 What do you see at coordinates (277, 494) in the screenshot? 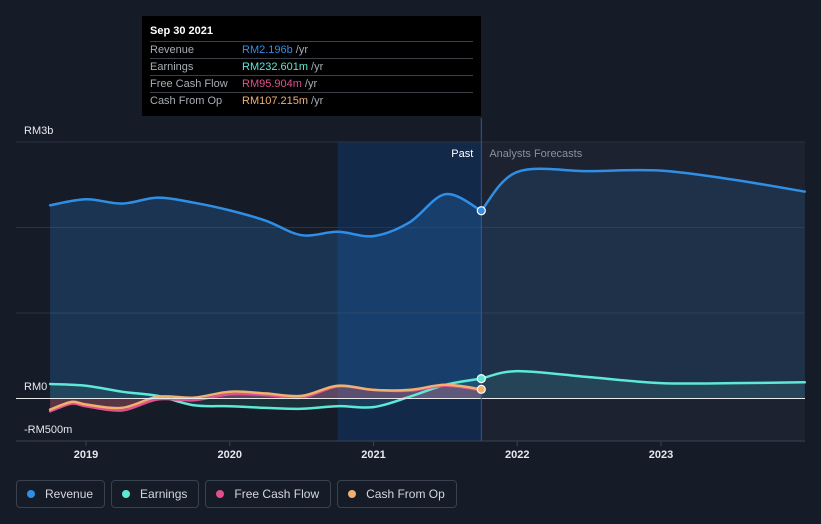
I see `legend-label: Free Cash Flow` at bounding box center [277, 494].